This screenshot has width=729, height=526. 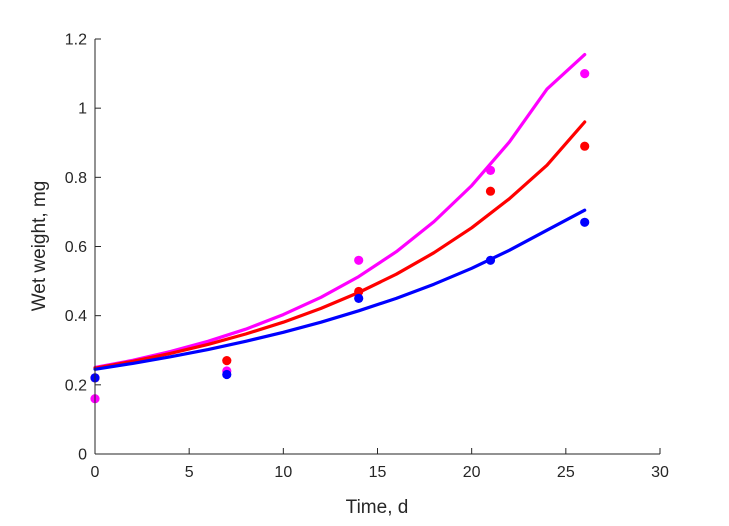 I want to click on y-tick-label: 1.2, so click(x=76, y=40).